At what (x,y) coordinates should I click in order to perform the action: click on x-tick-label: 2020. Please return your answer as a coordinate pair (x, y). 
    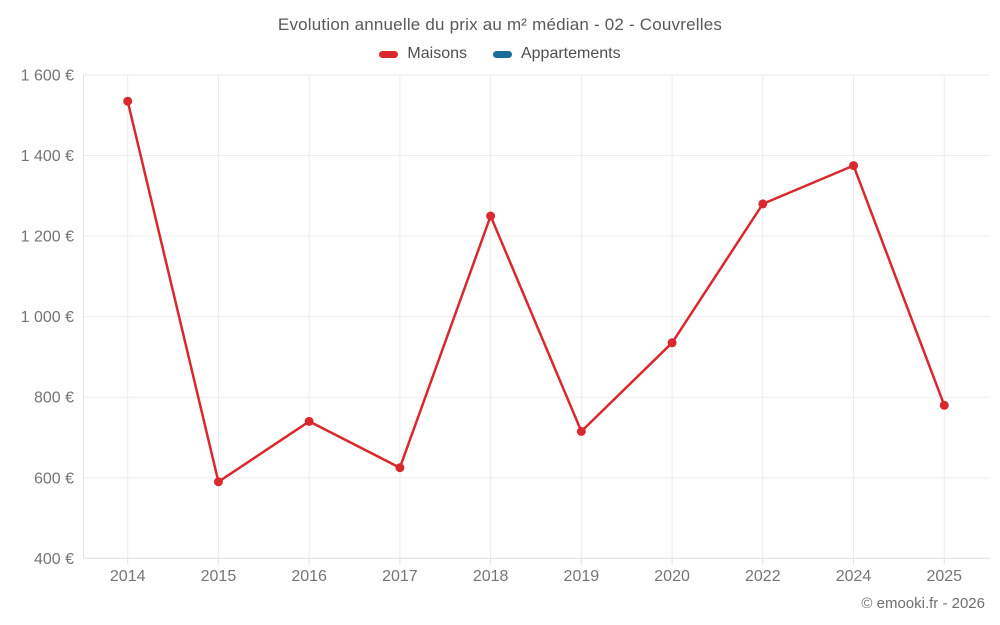
    Looking at the image, I should click on (672, 576).